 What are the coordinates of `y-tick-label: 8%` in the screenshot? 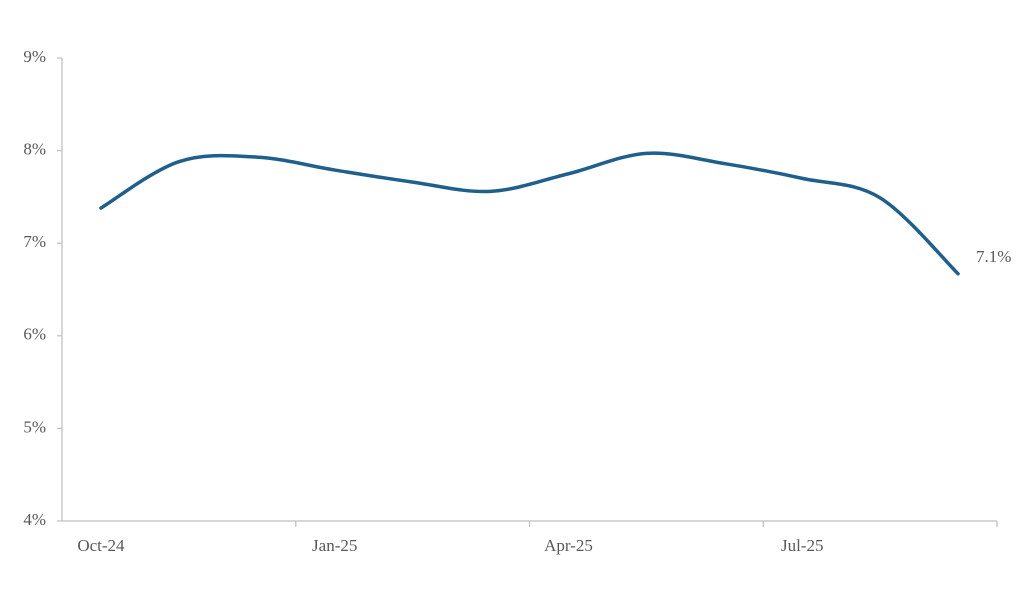 It's located at (34, 149).